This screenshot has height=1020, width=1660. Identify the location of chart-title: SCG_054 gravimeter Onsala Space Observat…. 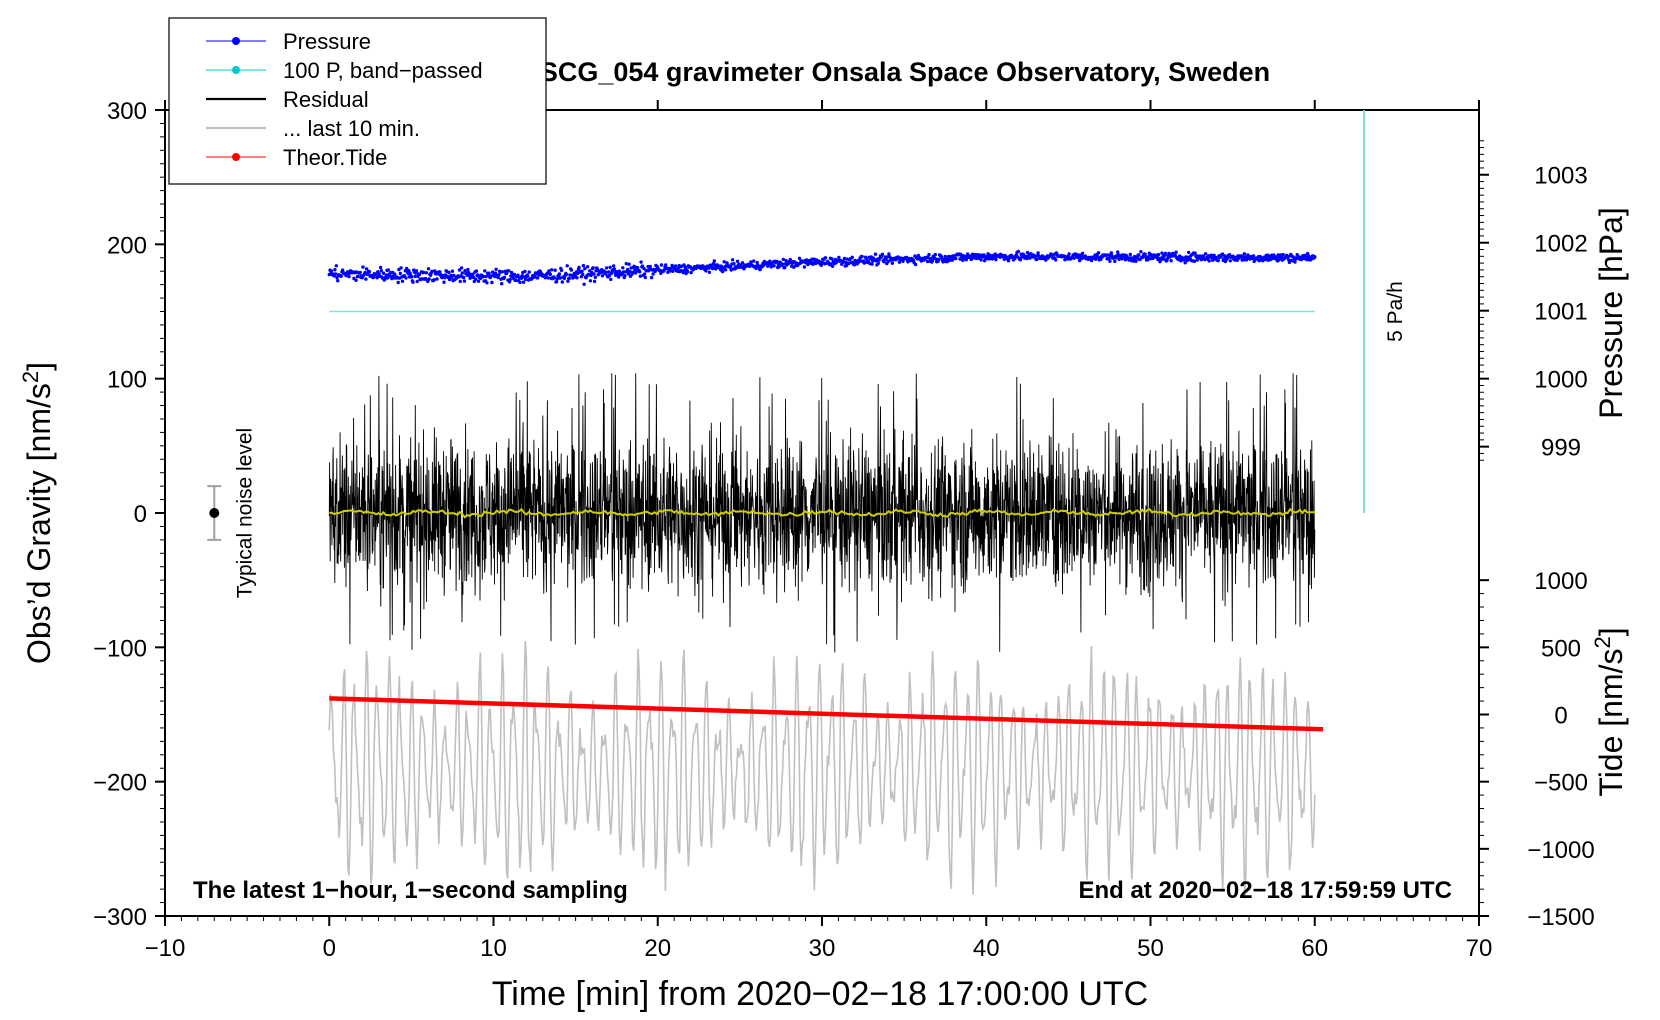
(905, 72).